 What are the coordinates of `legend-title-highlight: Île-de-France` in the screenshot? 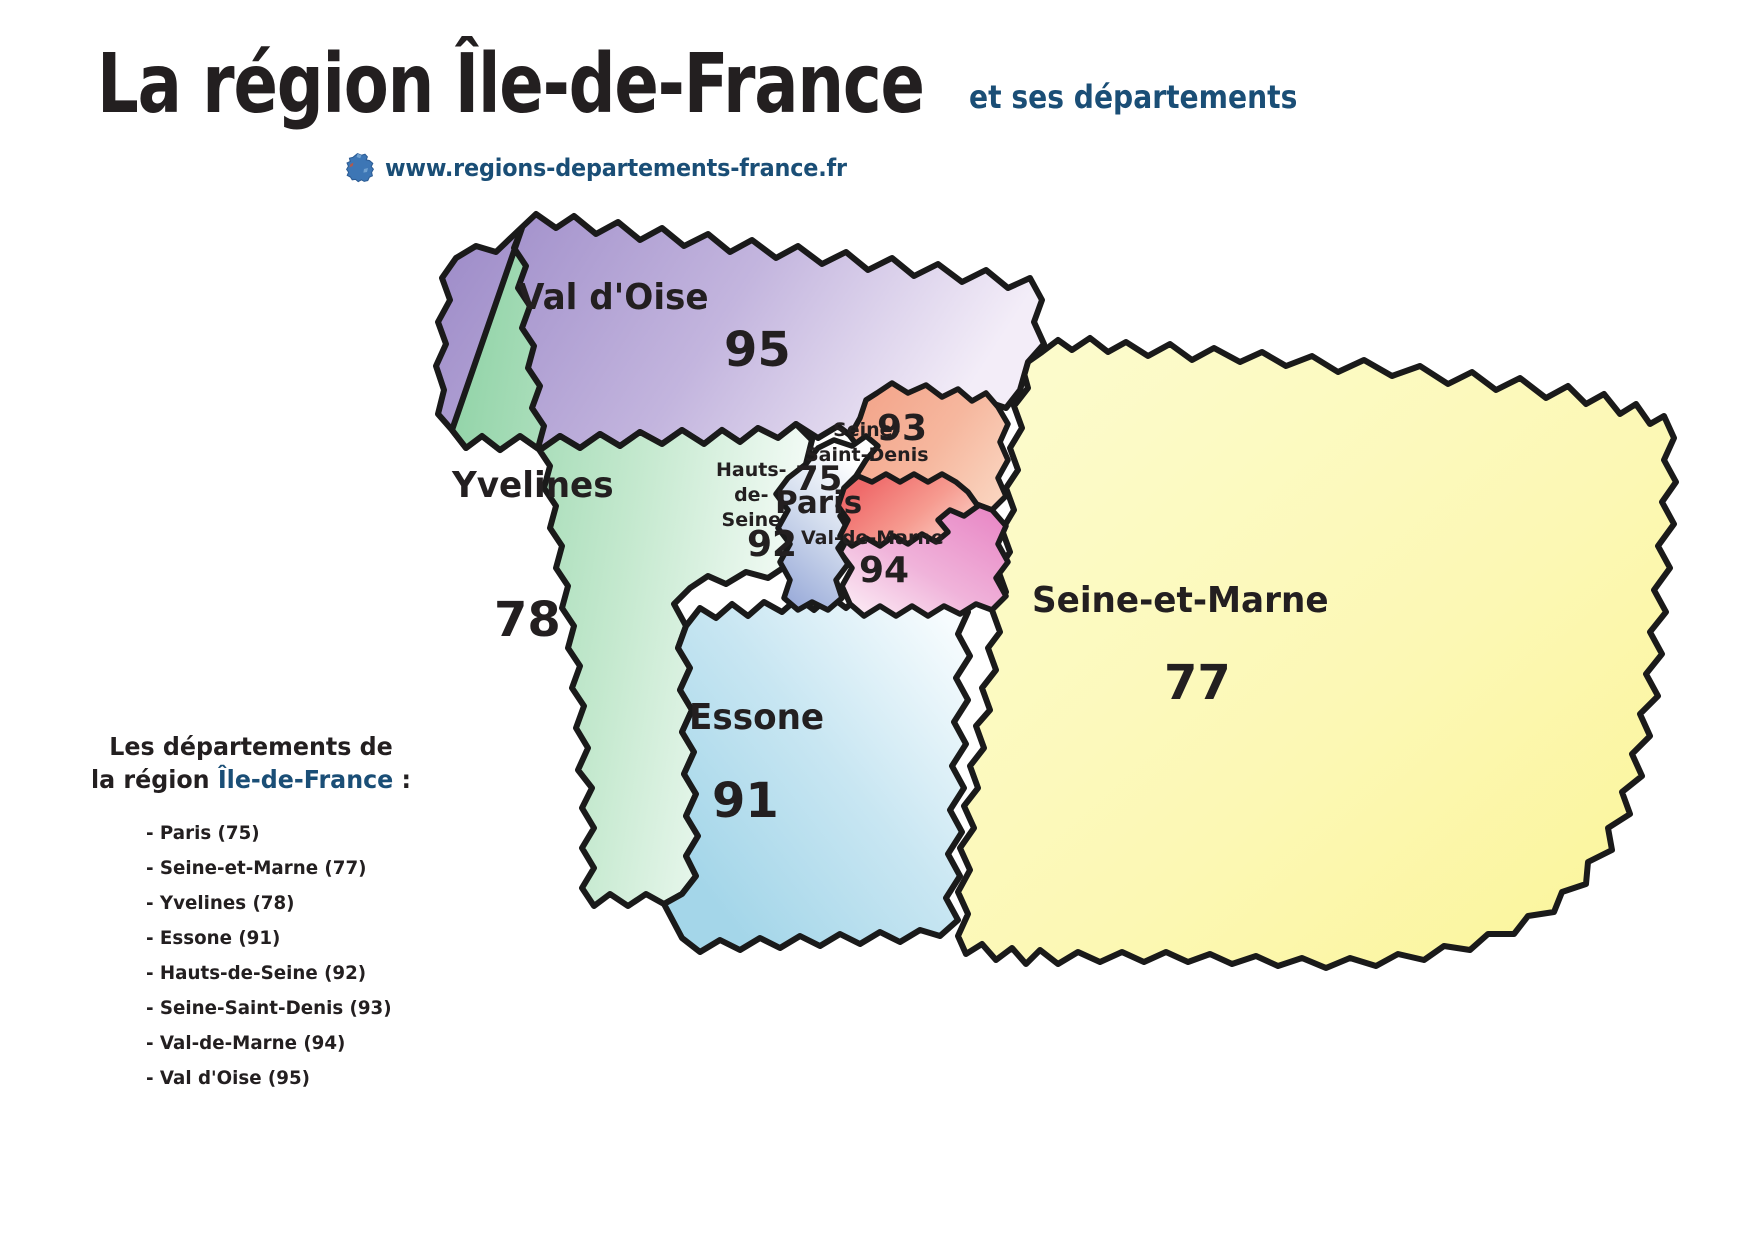 It's located at (305, 779).